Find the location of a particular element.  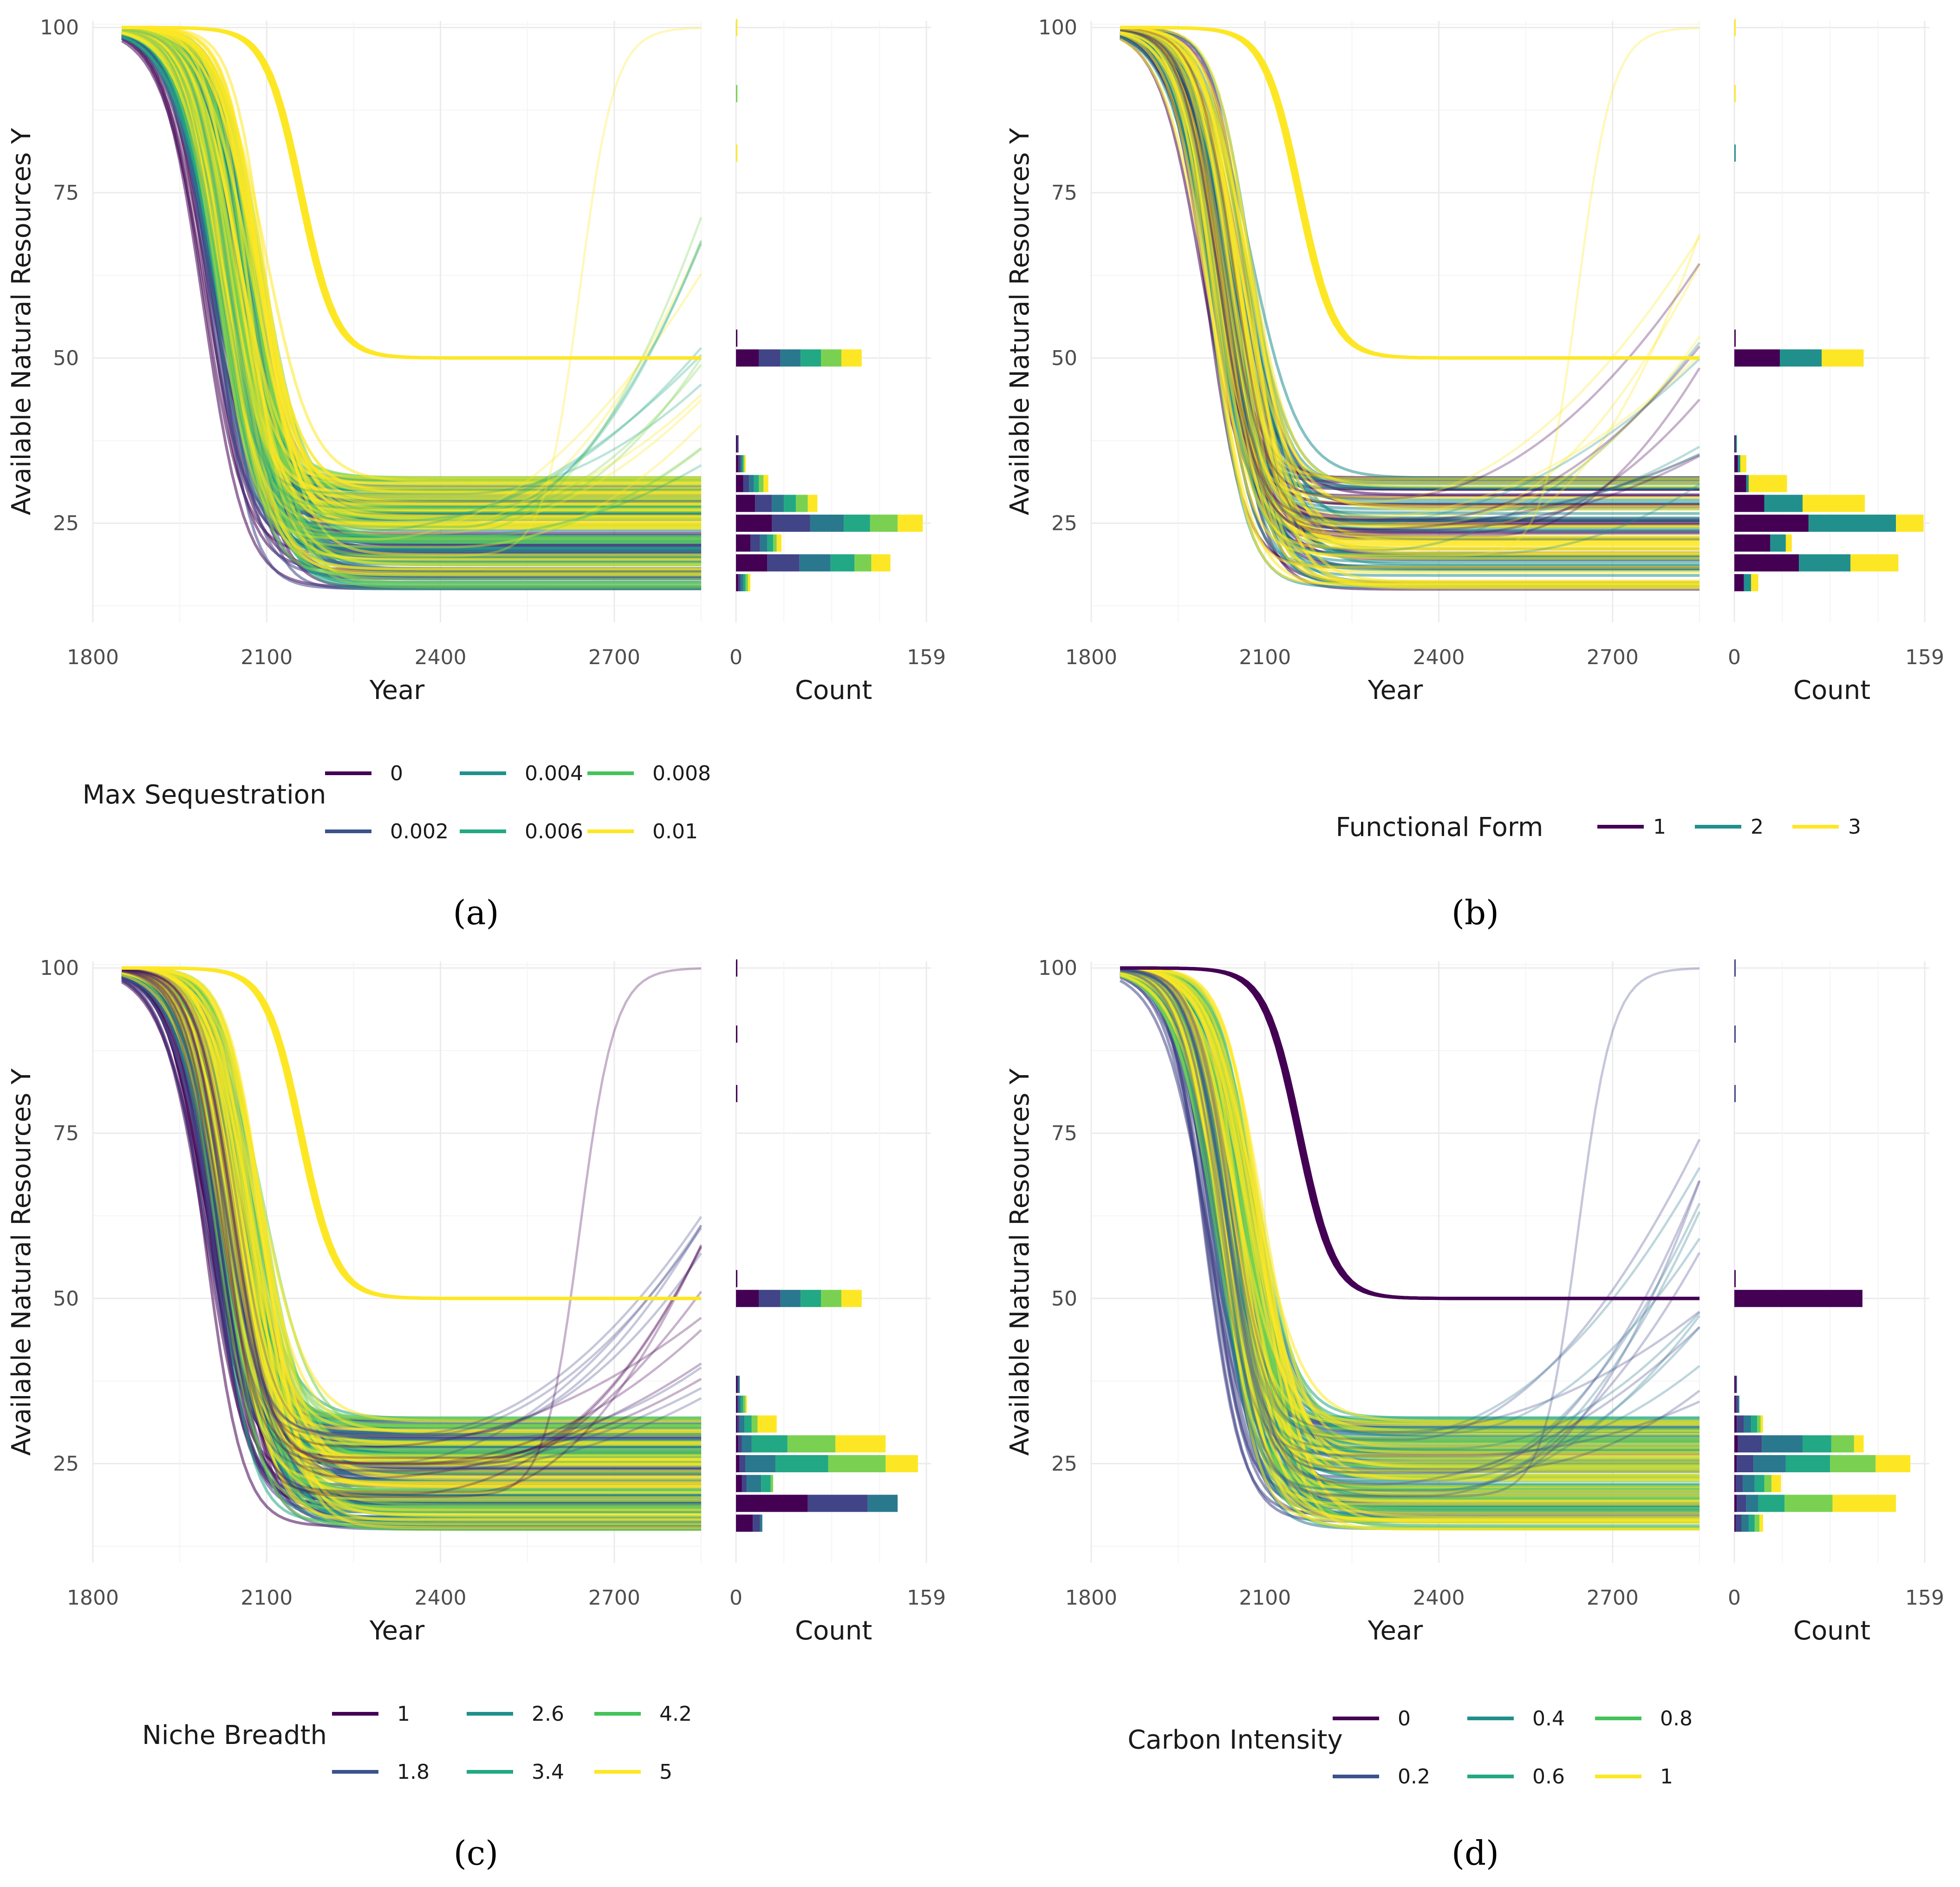

trajectory-lines is located at coordinates (412, 308).